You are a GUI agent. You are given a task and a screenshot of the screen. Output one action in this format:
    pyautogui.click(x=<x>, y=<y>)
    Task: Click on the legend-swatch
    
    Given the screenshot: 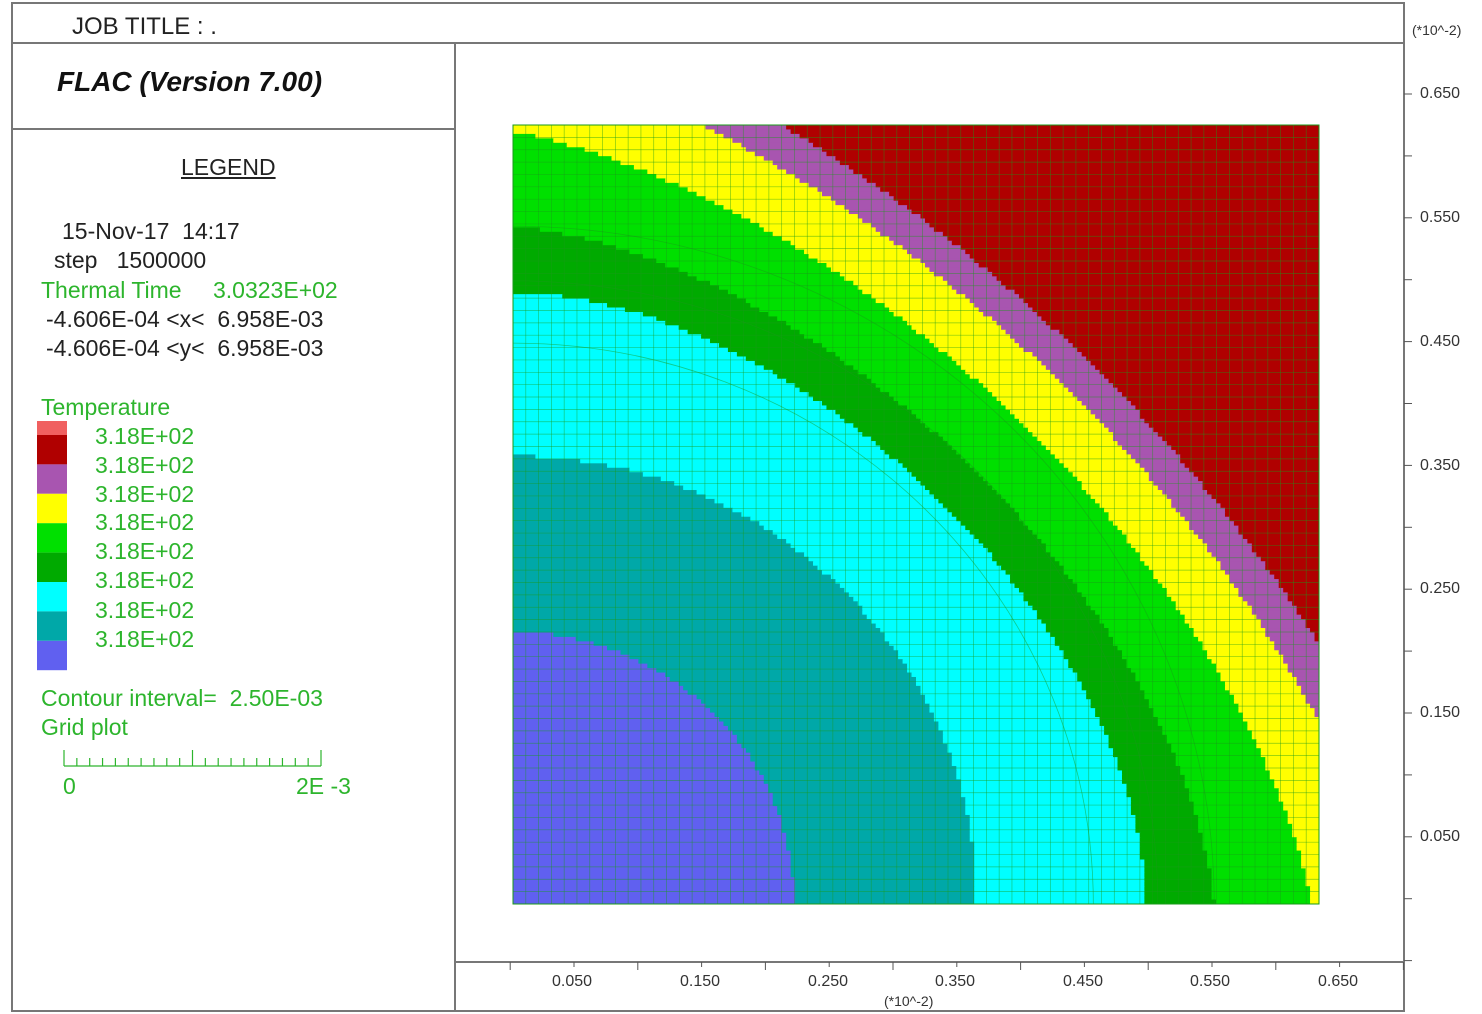 What is the action you would take?
    pyautogui.click(x=52, y=479)
    